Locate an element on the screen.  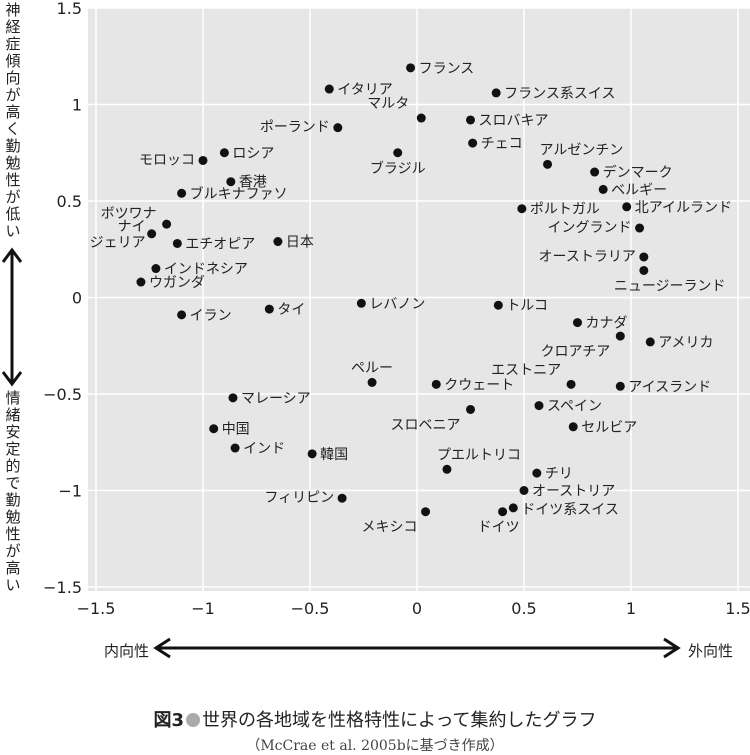
data-point-label: オーストラリア is located at coordinates (587, 257).